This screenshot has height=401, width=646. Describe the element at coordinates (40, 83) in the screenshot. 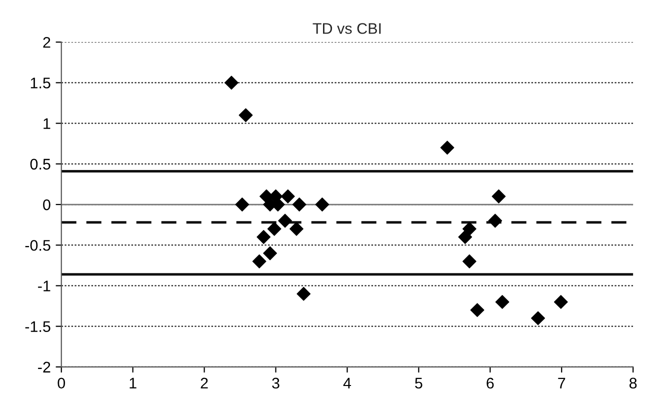

I see `y-tick-label: 1.5` at that location.